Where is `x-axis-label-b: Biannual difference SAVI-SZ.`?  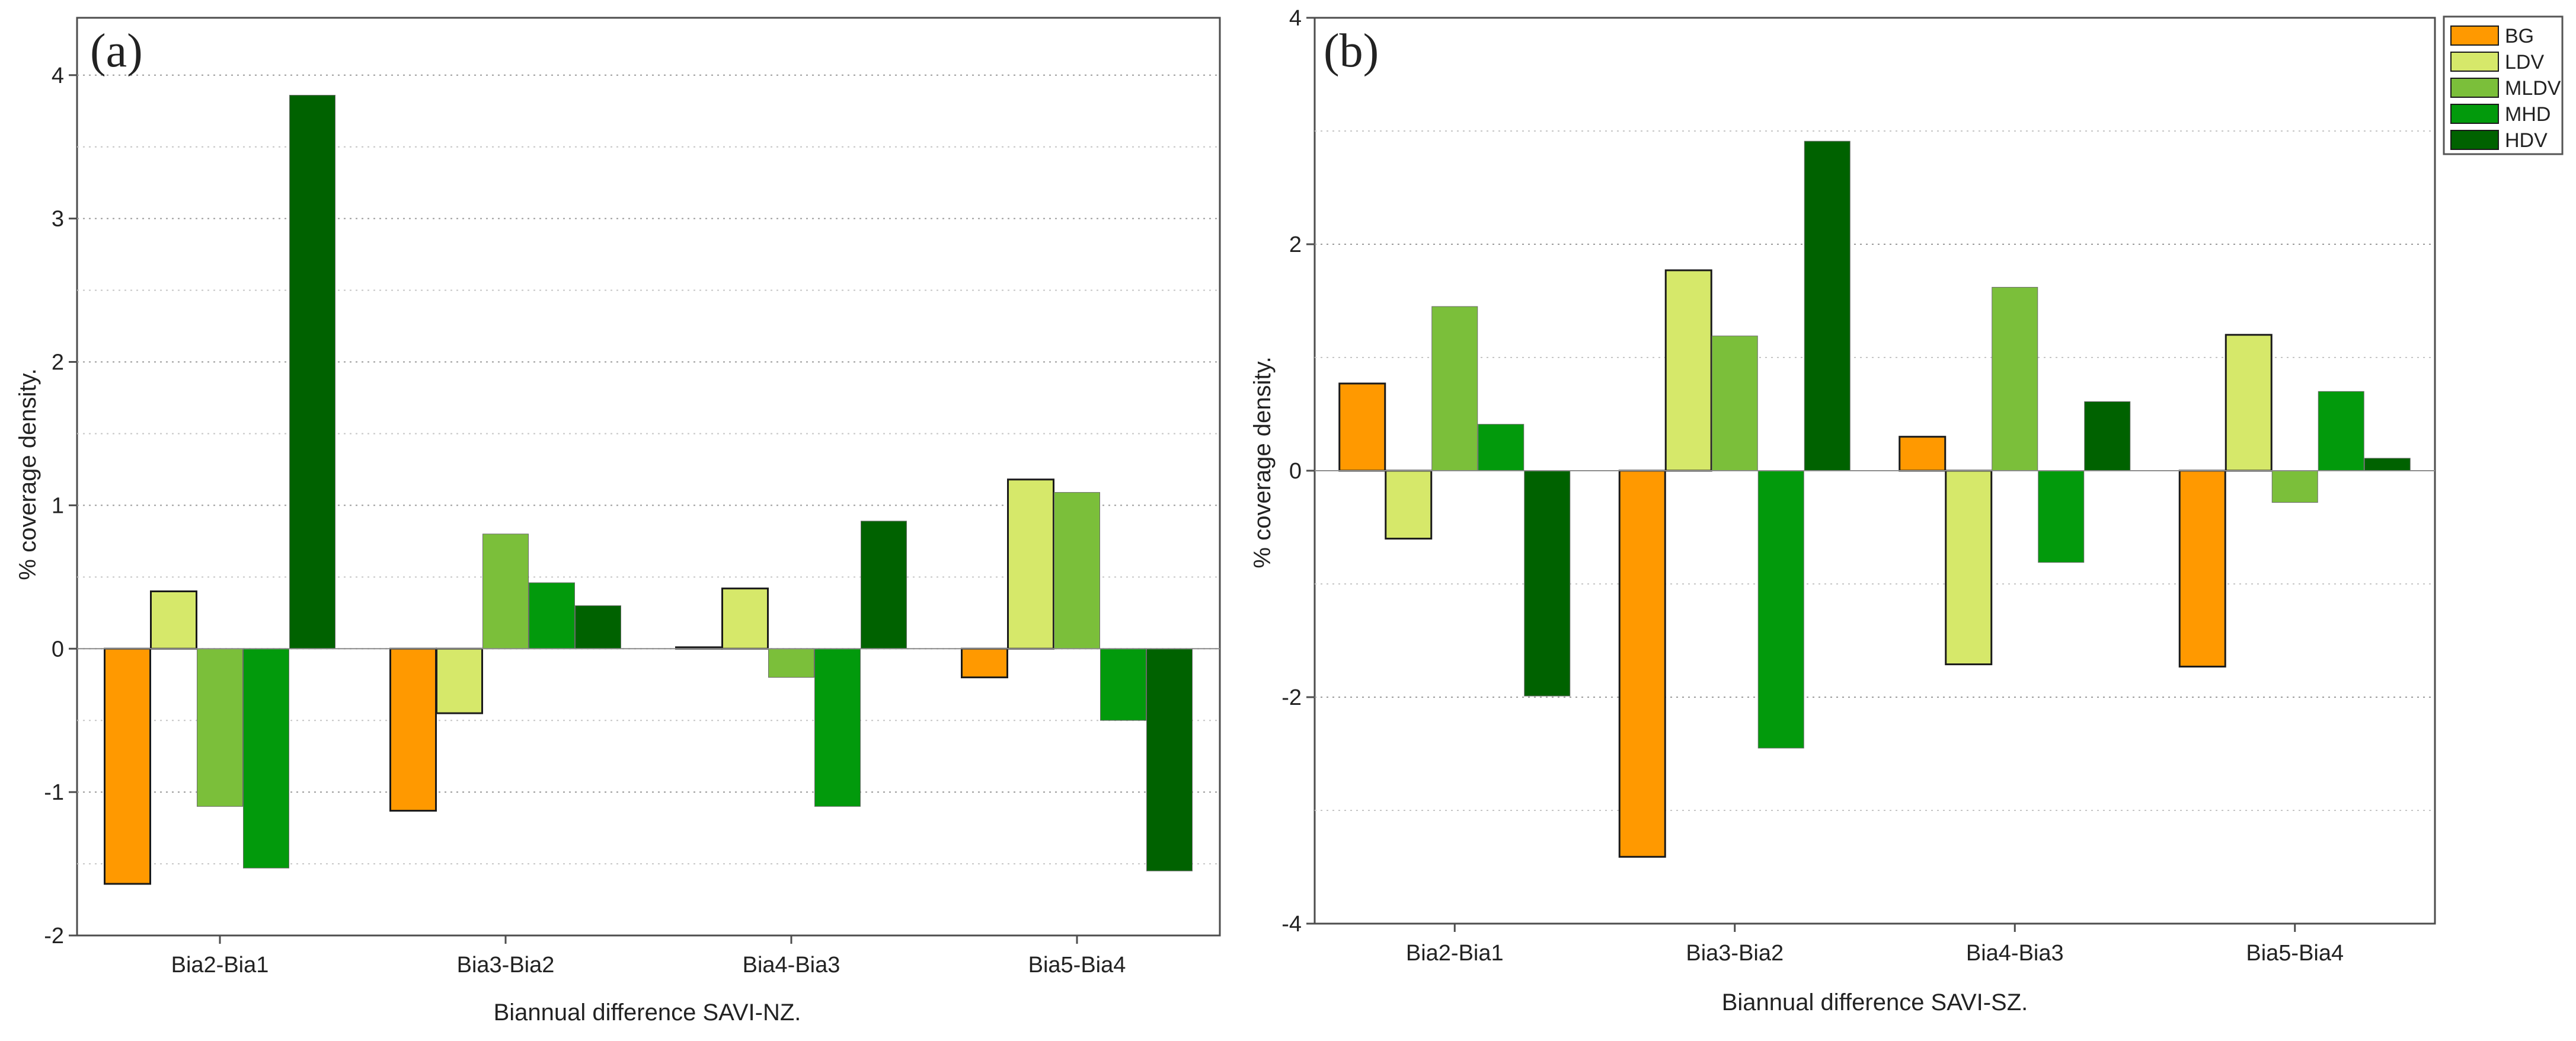
x-axis-label-b: Biannual difference SAVI-SZ. is located at coordinates (1875, 1003).